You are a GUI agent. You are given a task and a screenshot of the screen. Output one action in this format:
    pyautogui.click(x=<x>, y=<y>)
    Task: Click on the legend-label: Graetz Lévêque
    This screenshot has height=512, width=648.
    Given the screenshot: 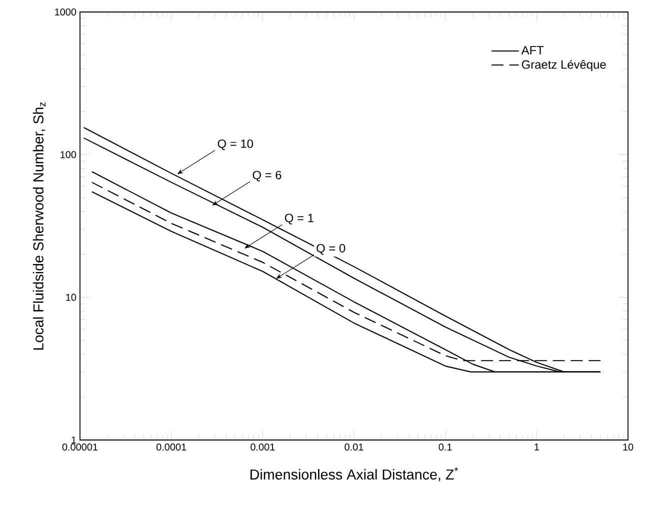 What is the action you would take?
    pyautogui.click(x=564, y=66)
    